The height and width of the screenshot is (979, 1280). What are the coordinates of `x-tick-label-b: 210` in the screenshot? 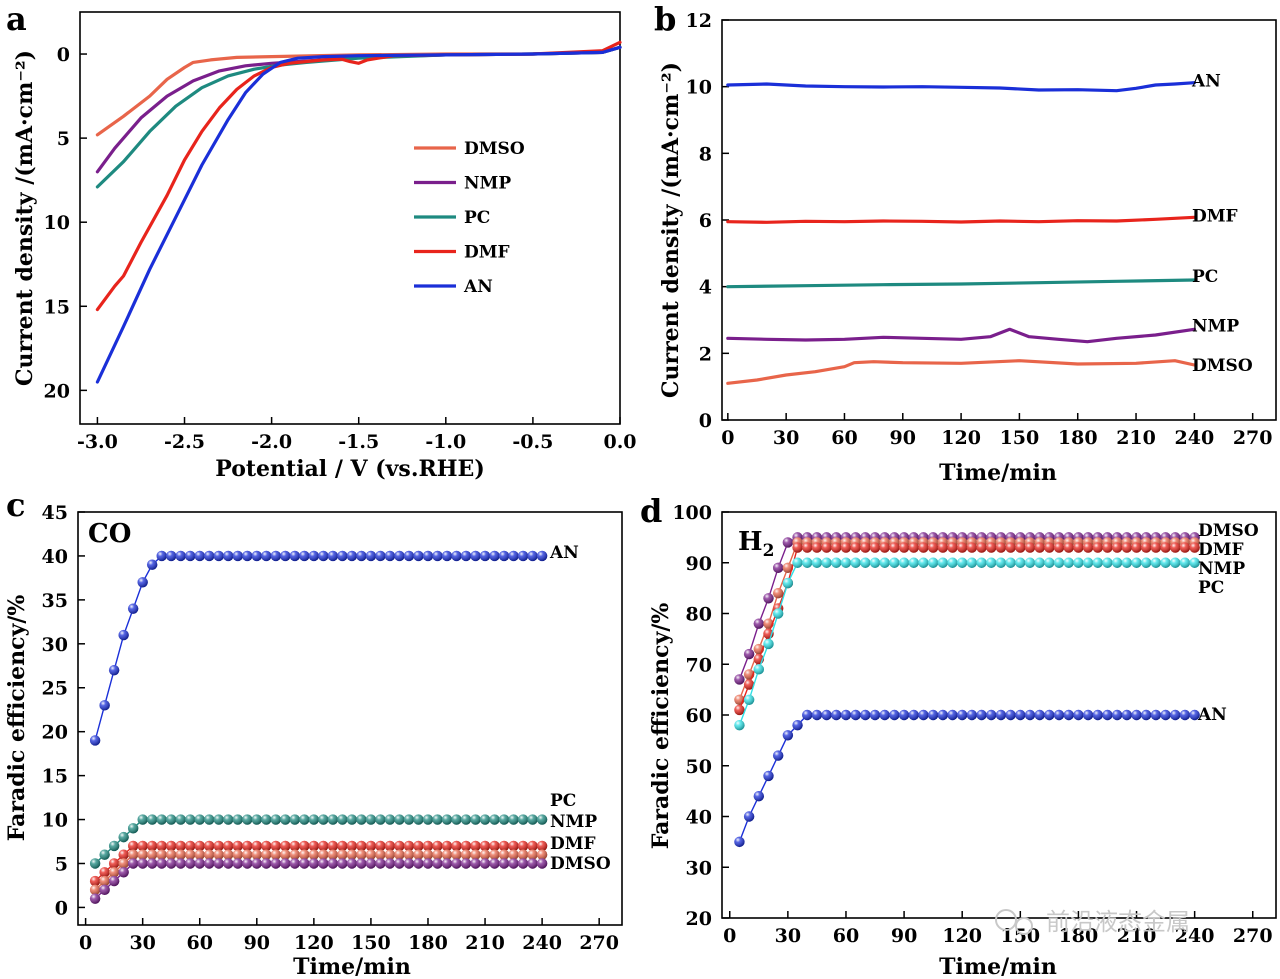 It's located at (1136, 438).